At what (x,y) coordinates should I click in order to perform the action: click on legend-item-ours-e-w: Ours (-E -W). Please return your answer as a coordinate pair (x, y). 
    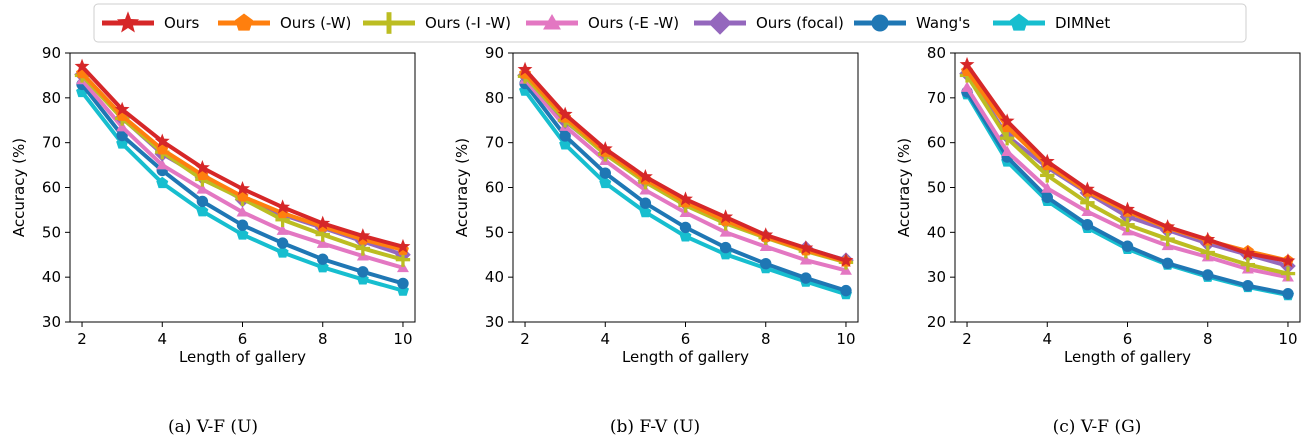
    Looking at the image, I should click on (602, 23).